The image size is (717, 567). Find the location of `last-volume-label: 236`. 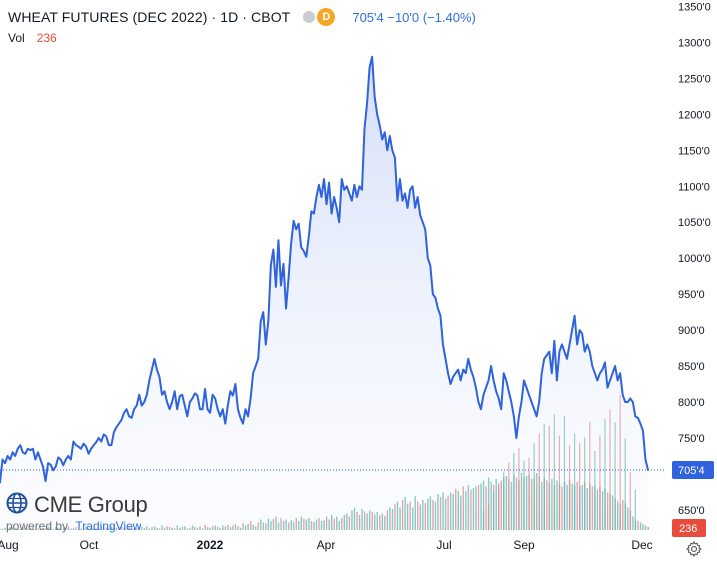

last-volume-label: 236 is located at coordinates (688, 529).